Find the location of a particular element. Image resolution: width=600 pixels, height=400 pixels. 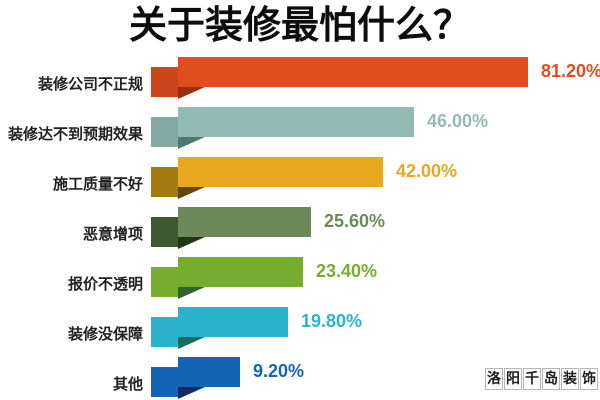

watermark-char: 阳 is located at coordinates (513, 379).